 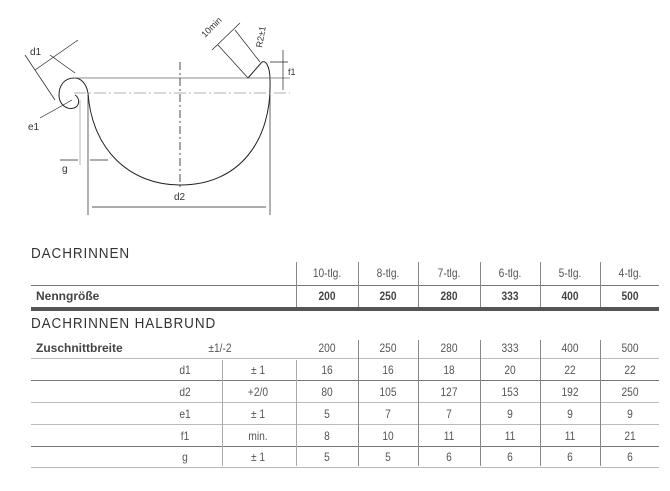 I want to click on row-symbol: d1, so click(x=185, y=370).